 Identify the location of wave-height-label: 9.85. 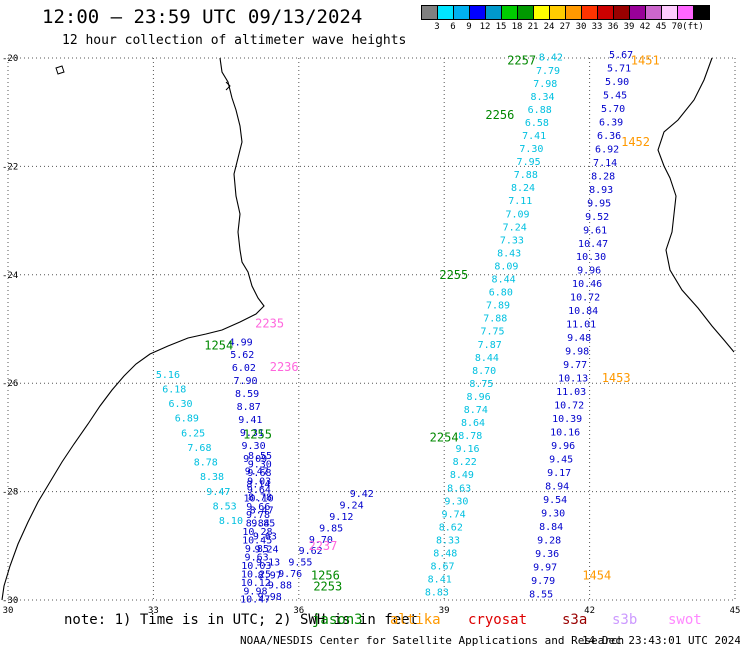
(257, 549).